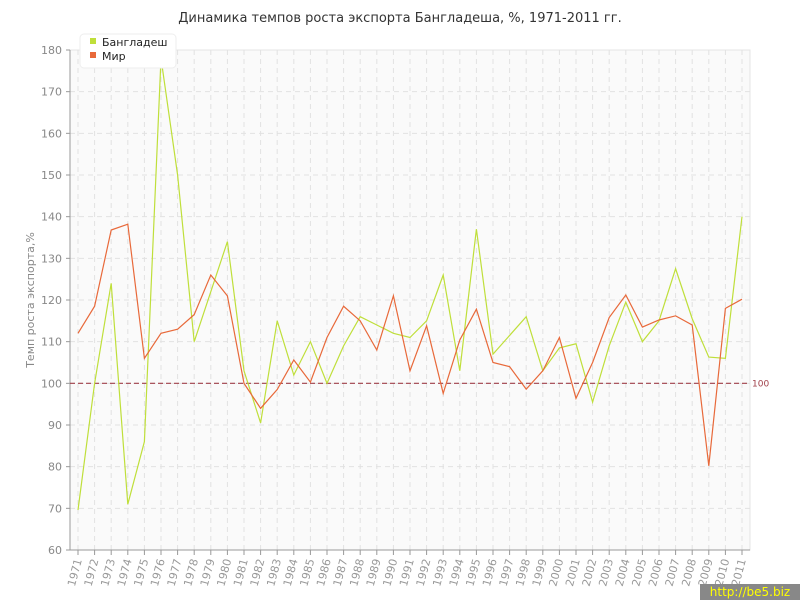  I want to click on y-tick-label: 130, so click(51, 258).